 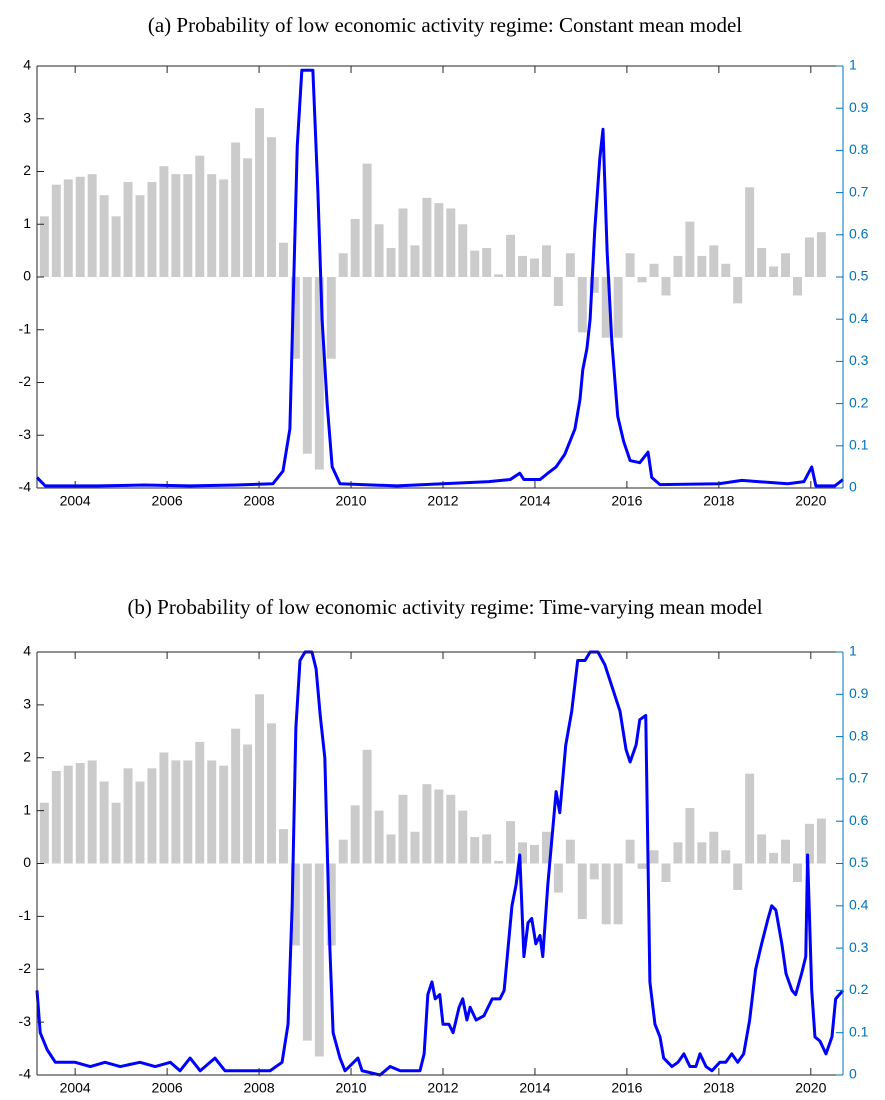 What do you see at coordinates (718, 1088) in the screenshot?
I see `x-tick-label: 2018` at bounding box center [718, 1088].